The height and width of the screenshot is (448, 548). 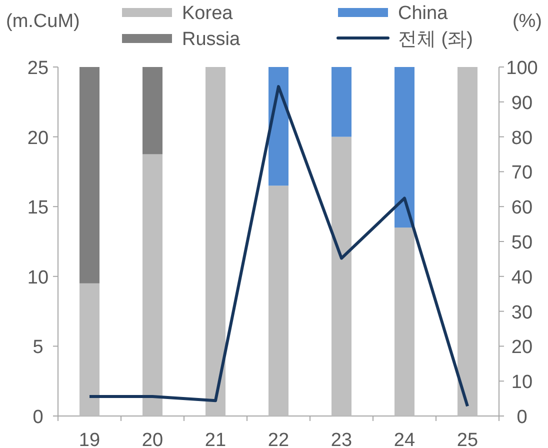 I want to click on y-axis-title: (m.CuM), so click(x=43, y=21).